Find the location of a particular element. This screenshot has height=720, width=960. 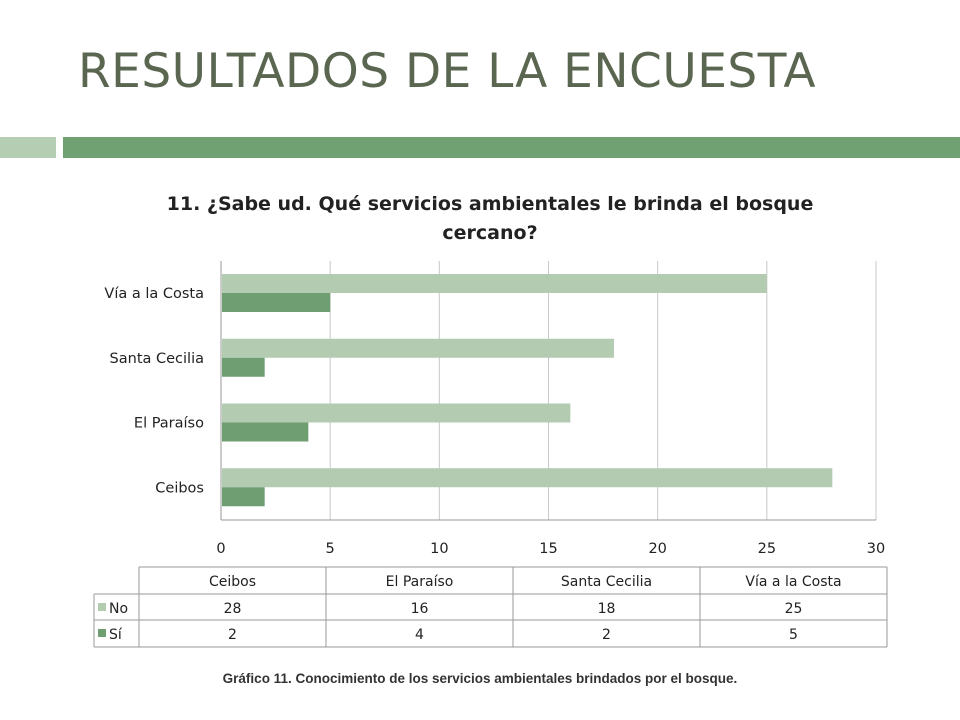

x-tick-label: 20 is located at coordinates (657, 549).